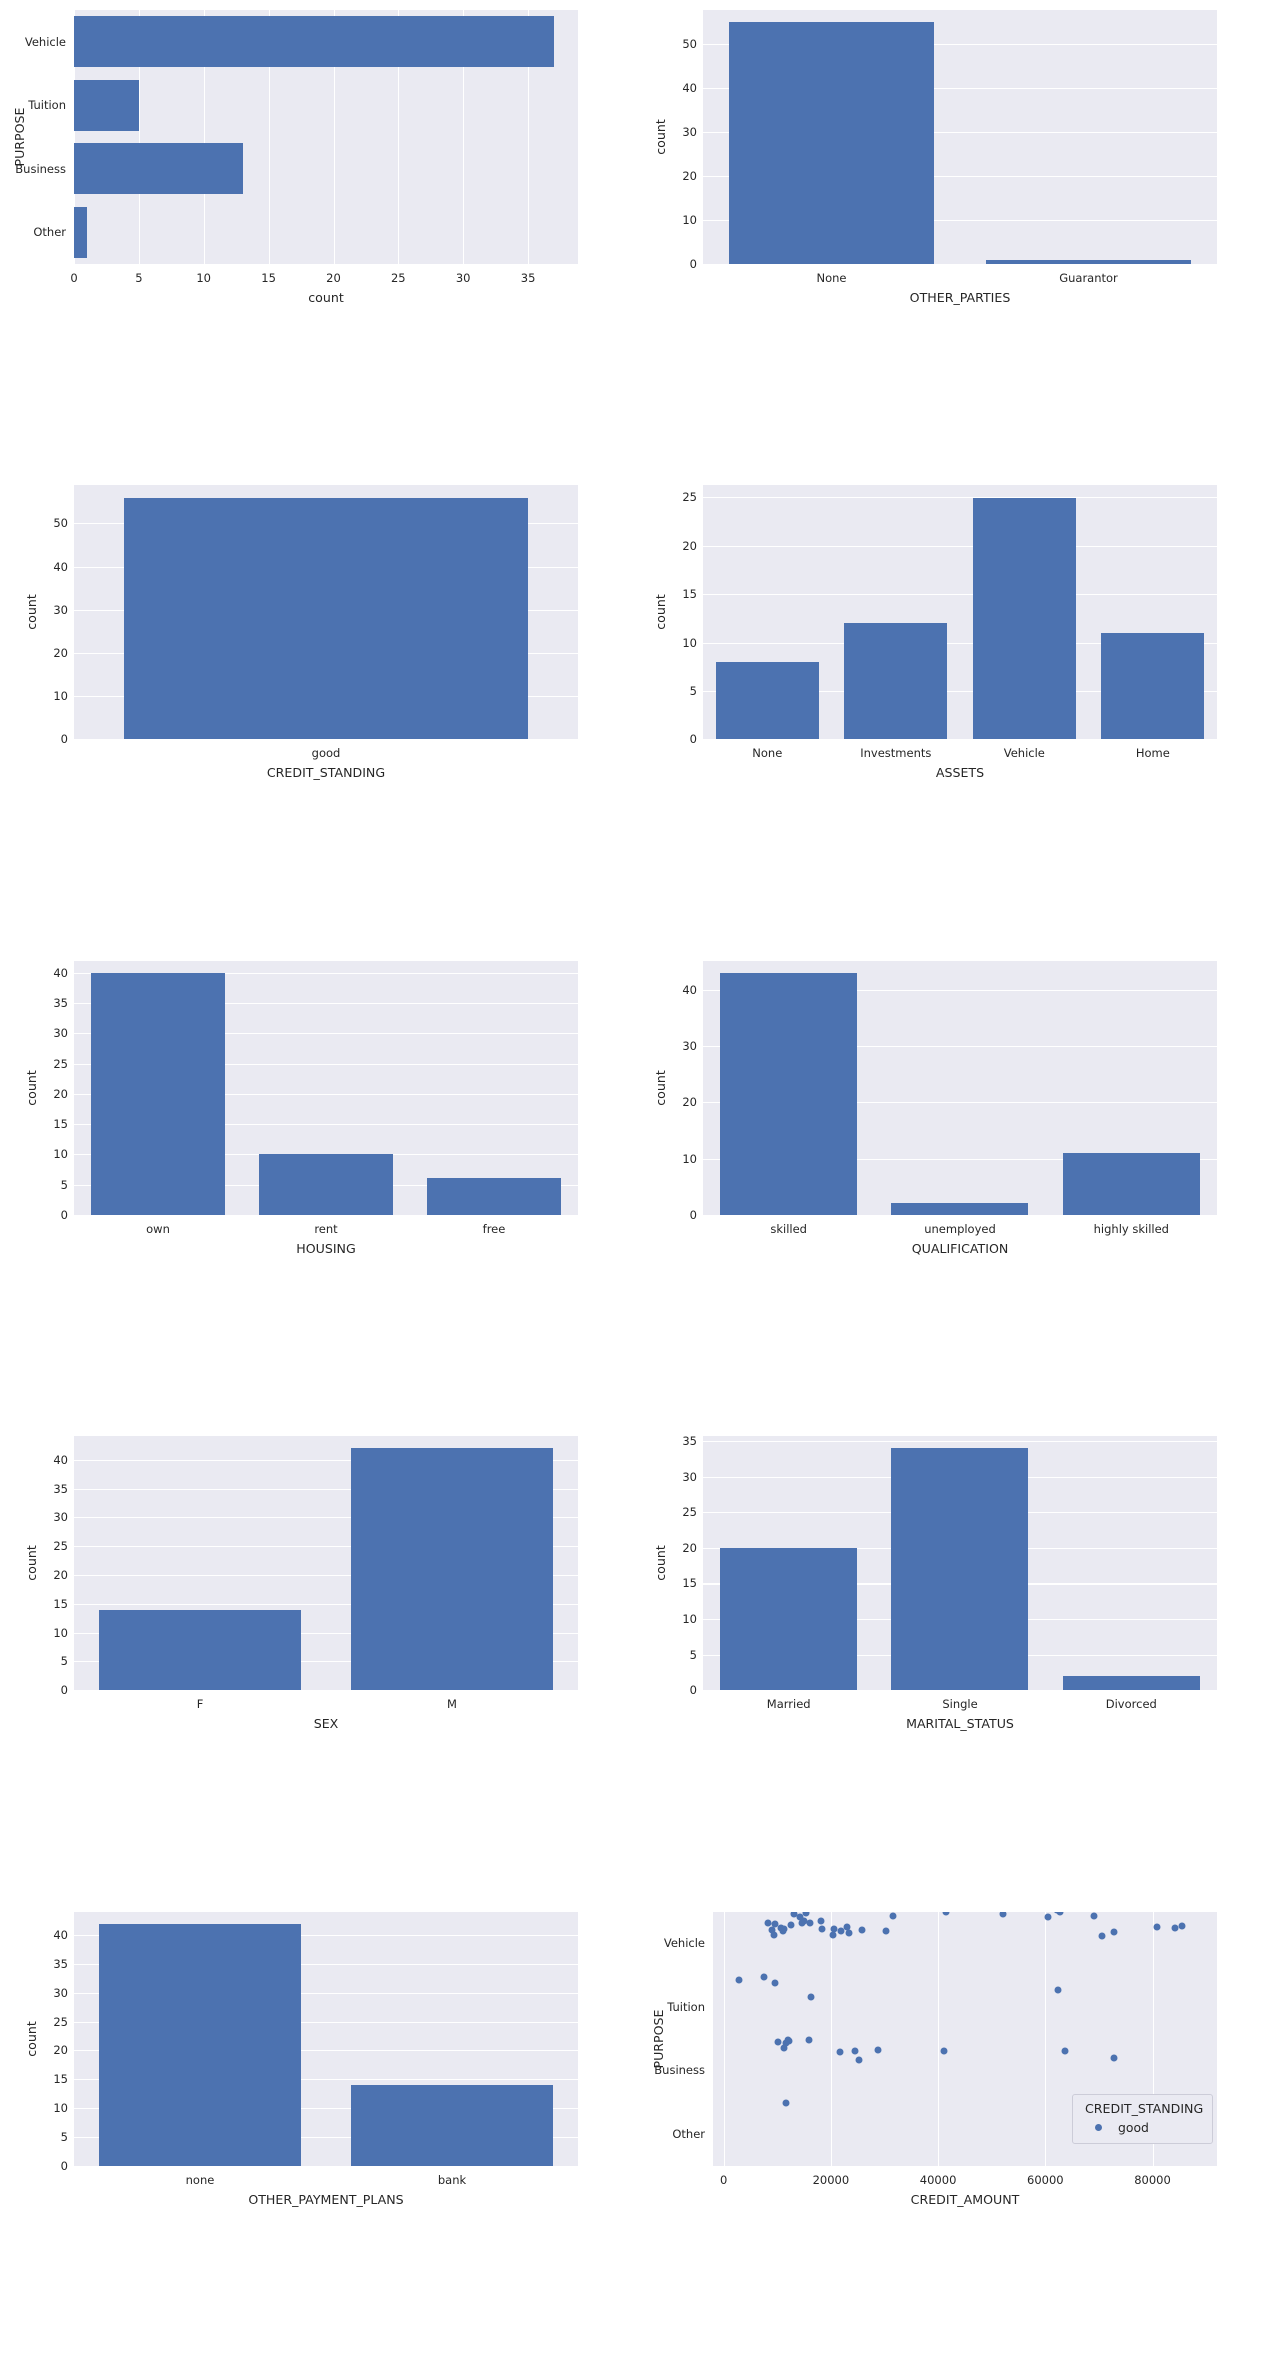 The image size is (1278, 2377). What do you see at coordinates (158, 1228) in the screenshot?
I see `xtick-label: own` at bounding box center [158, 1228].